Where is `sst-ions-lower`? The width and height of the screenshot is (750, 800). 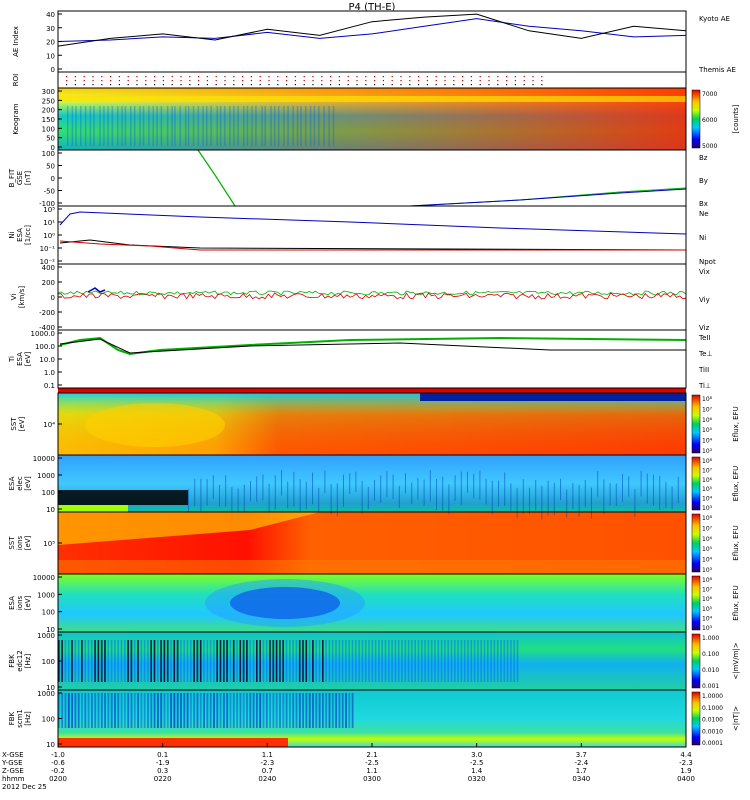
sst-ions-lower is located at coordinates (372, 567).